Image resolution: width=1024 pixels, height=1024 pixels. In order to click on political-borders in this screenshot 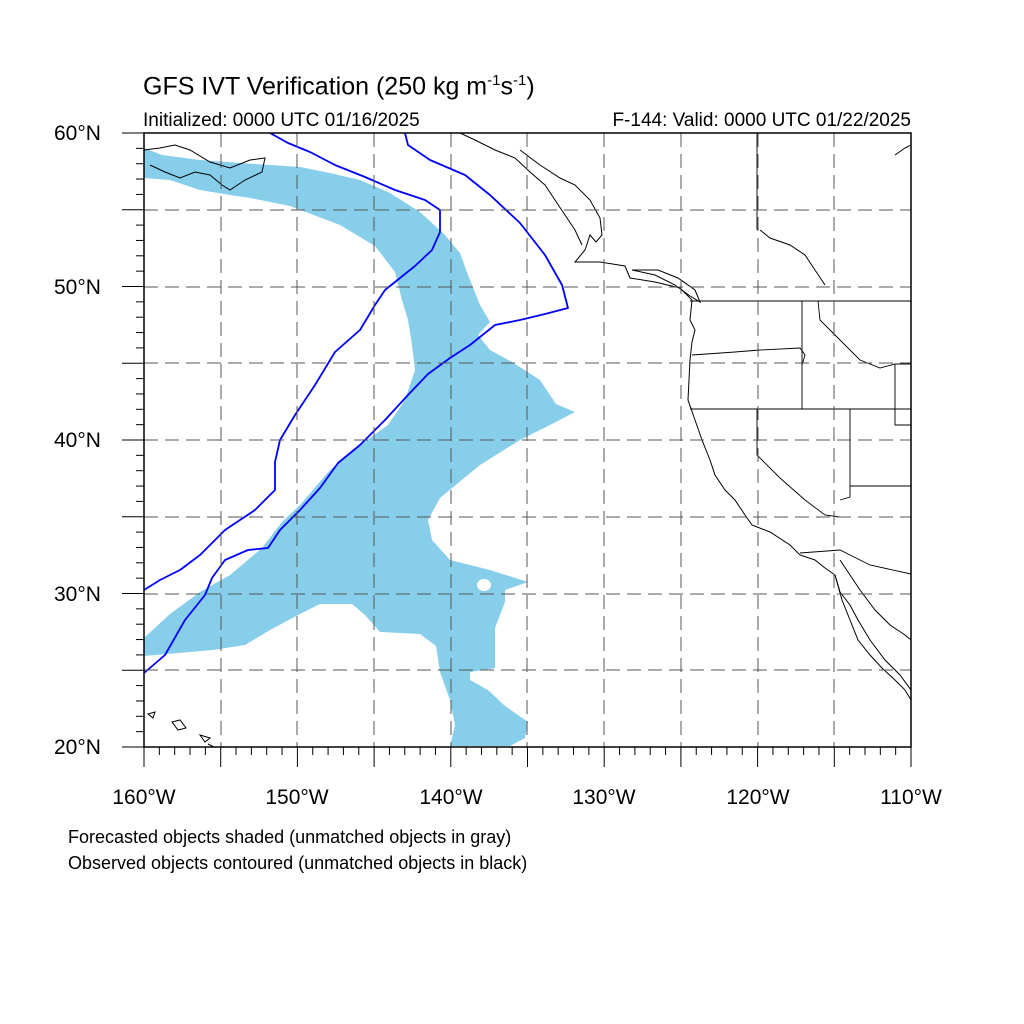, I will do `click(800, 354)`.